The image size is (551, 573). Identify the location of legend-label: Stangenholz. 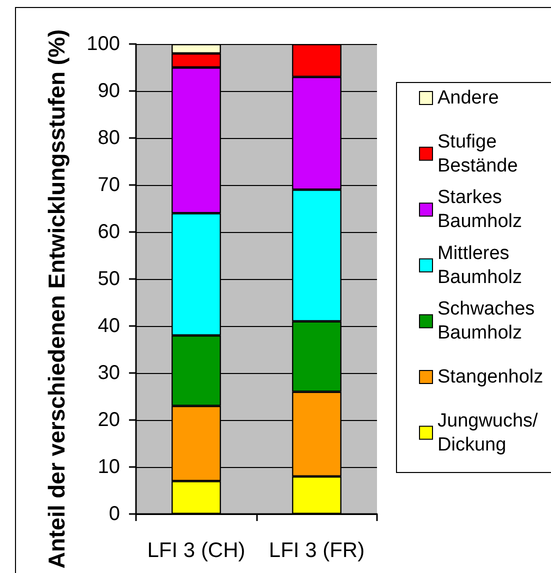
(491, 377).